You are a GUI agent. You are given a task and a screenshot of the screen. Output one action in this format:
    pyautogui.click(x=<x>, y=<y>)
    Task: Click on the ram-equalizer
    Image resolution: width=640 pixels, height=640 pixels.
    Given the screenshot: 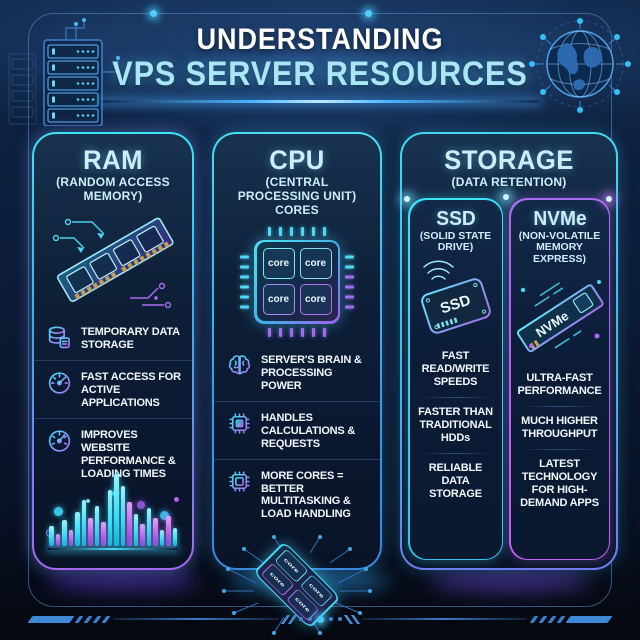 What is the action you would take?
    pyautogui.click(x=113, y=509)
    